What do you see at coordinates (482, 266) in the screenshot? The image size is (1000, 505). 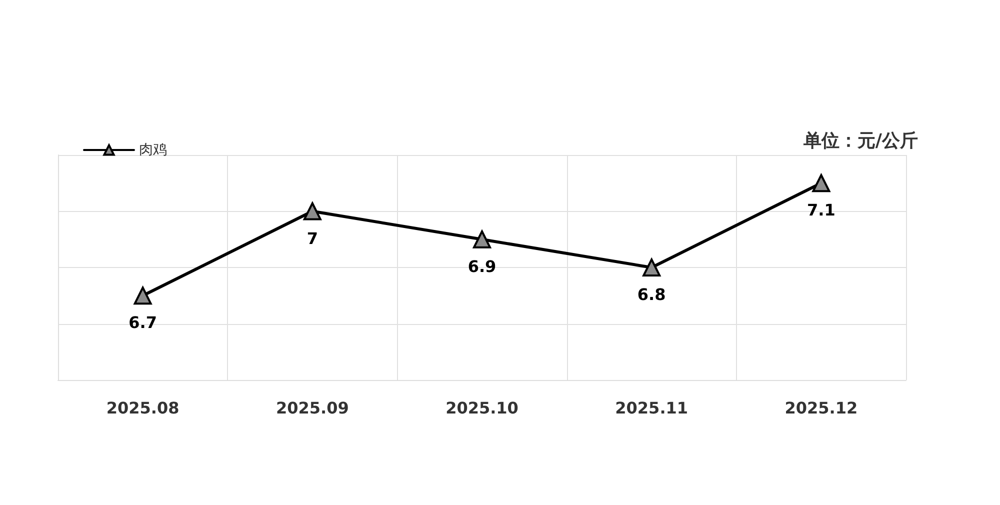 I see `data-label: 6.9` at bounding box center [482, 266].